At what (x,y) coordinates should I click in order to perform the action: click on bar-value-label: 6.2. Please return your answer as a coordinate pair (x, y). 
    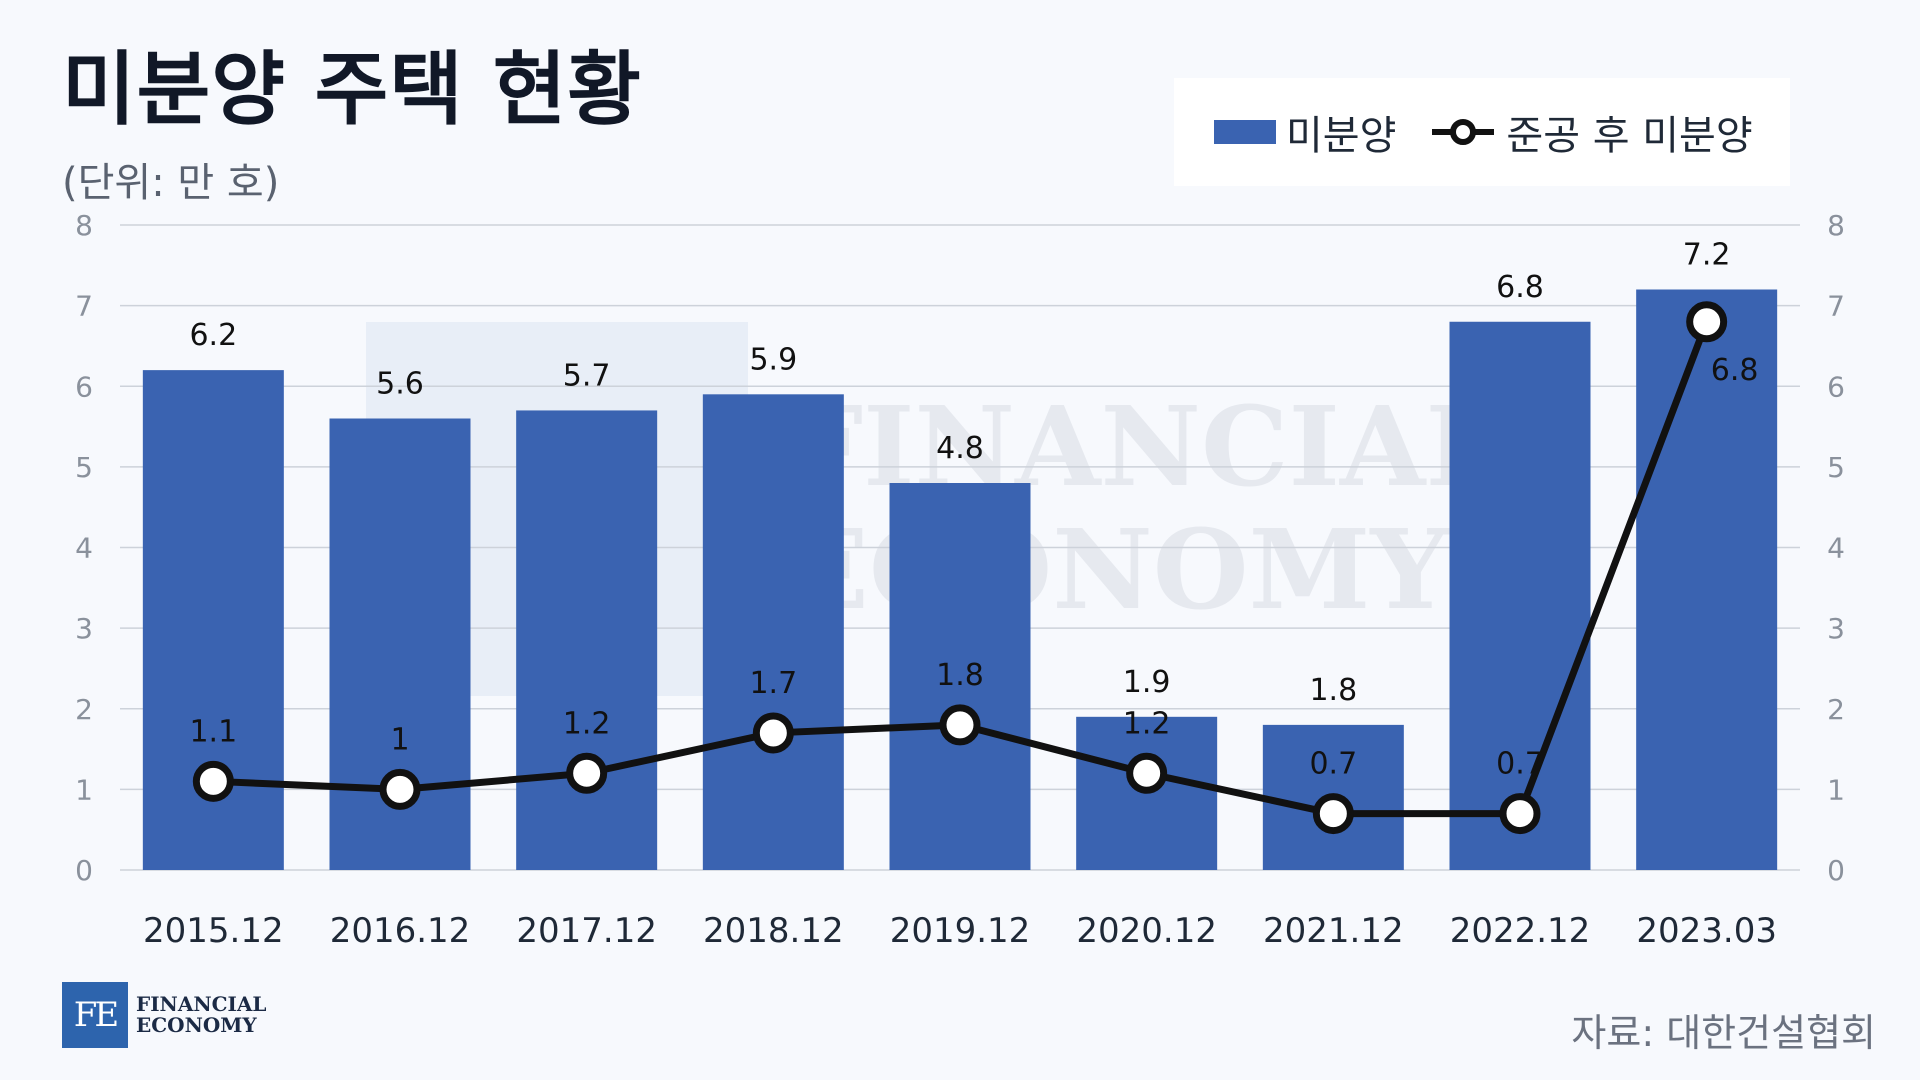
    Looking at the image, I should click on (213, 335).